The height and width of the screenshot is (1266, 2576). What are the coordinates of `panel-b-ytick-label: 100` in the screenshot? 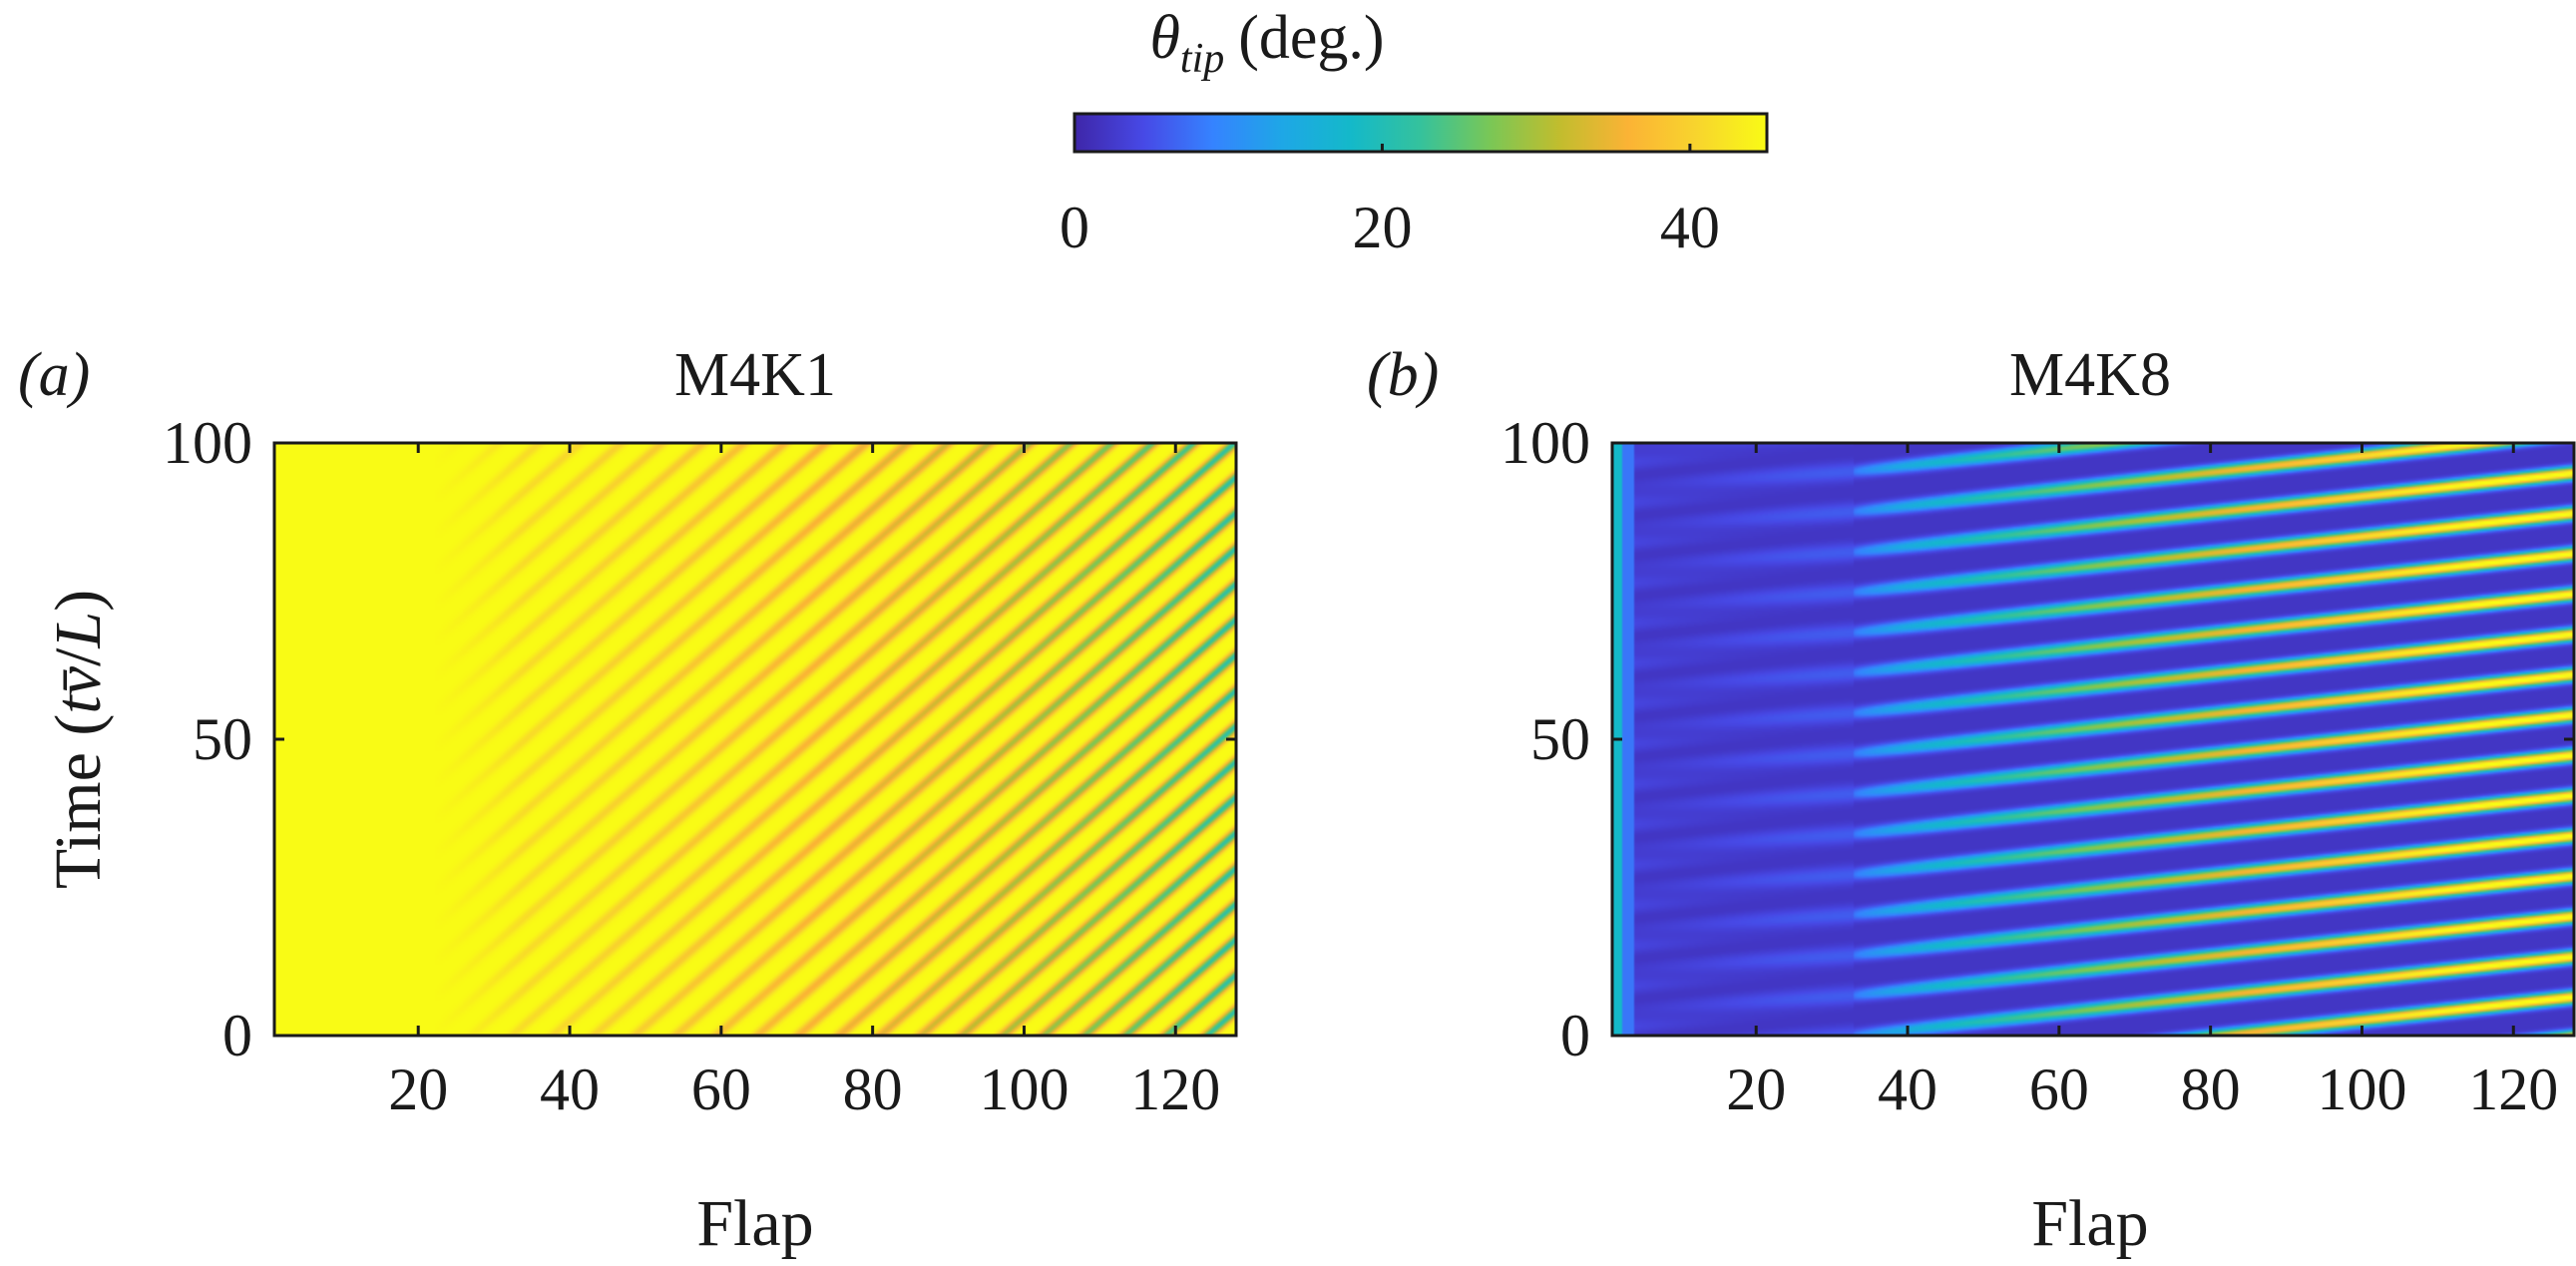 It's located at (1545, 443).